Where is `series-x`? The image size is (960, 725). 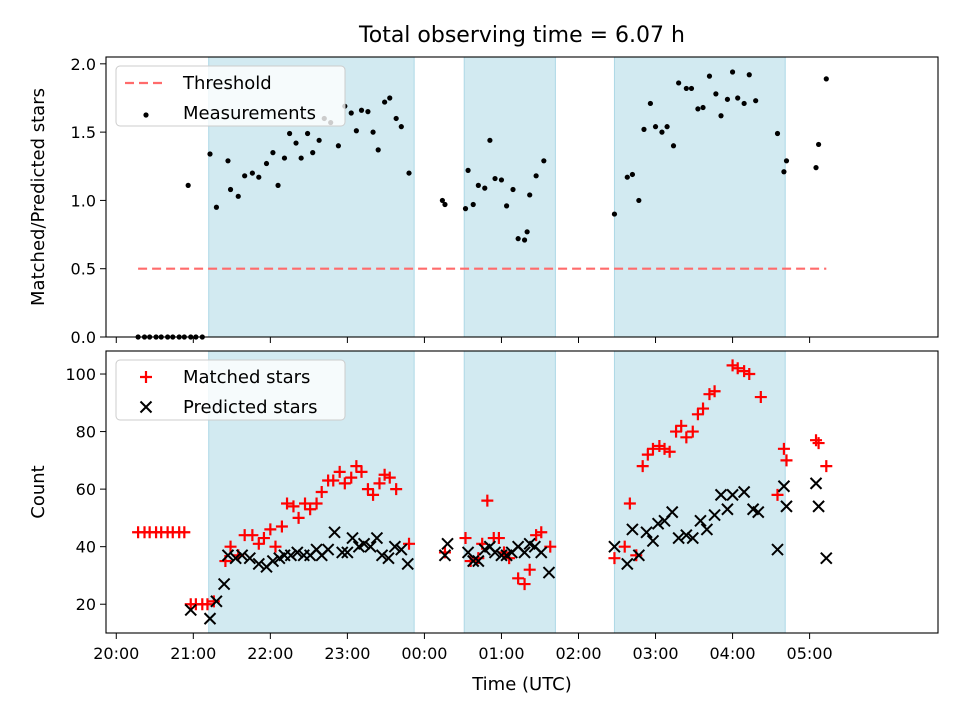 series-x is located at coordinates (508, 551).